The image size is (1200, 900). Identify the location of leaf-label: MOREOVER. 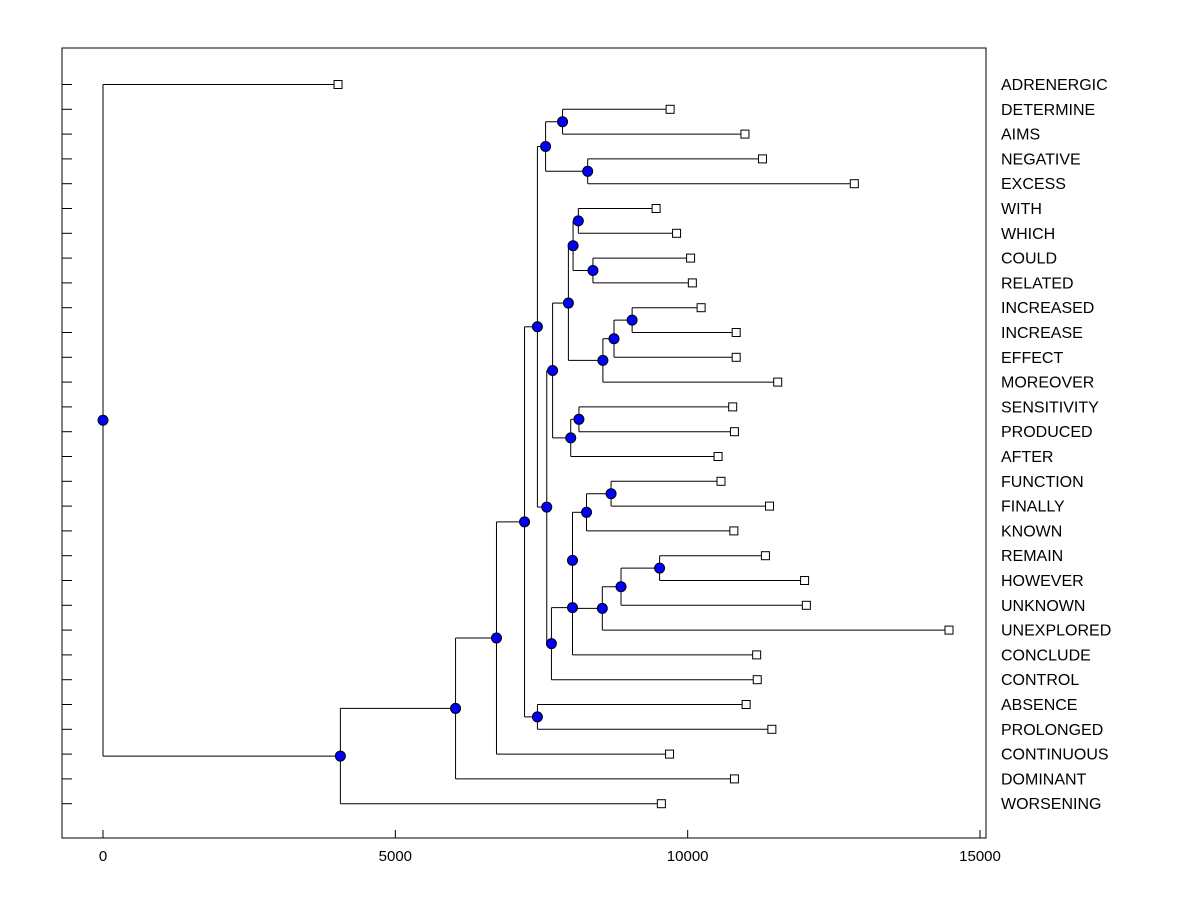
(1047, 383).